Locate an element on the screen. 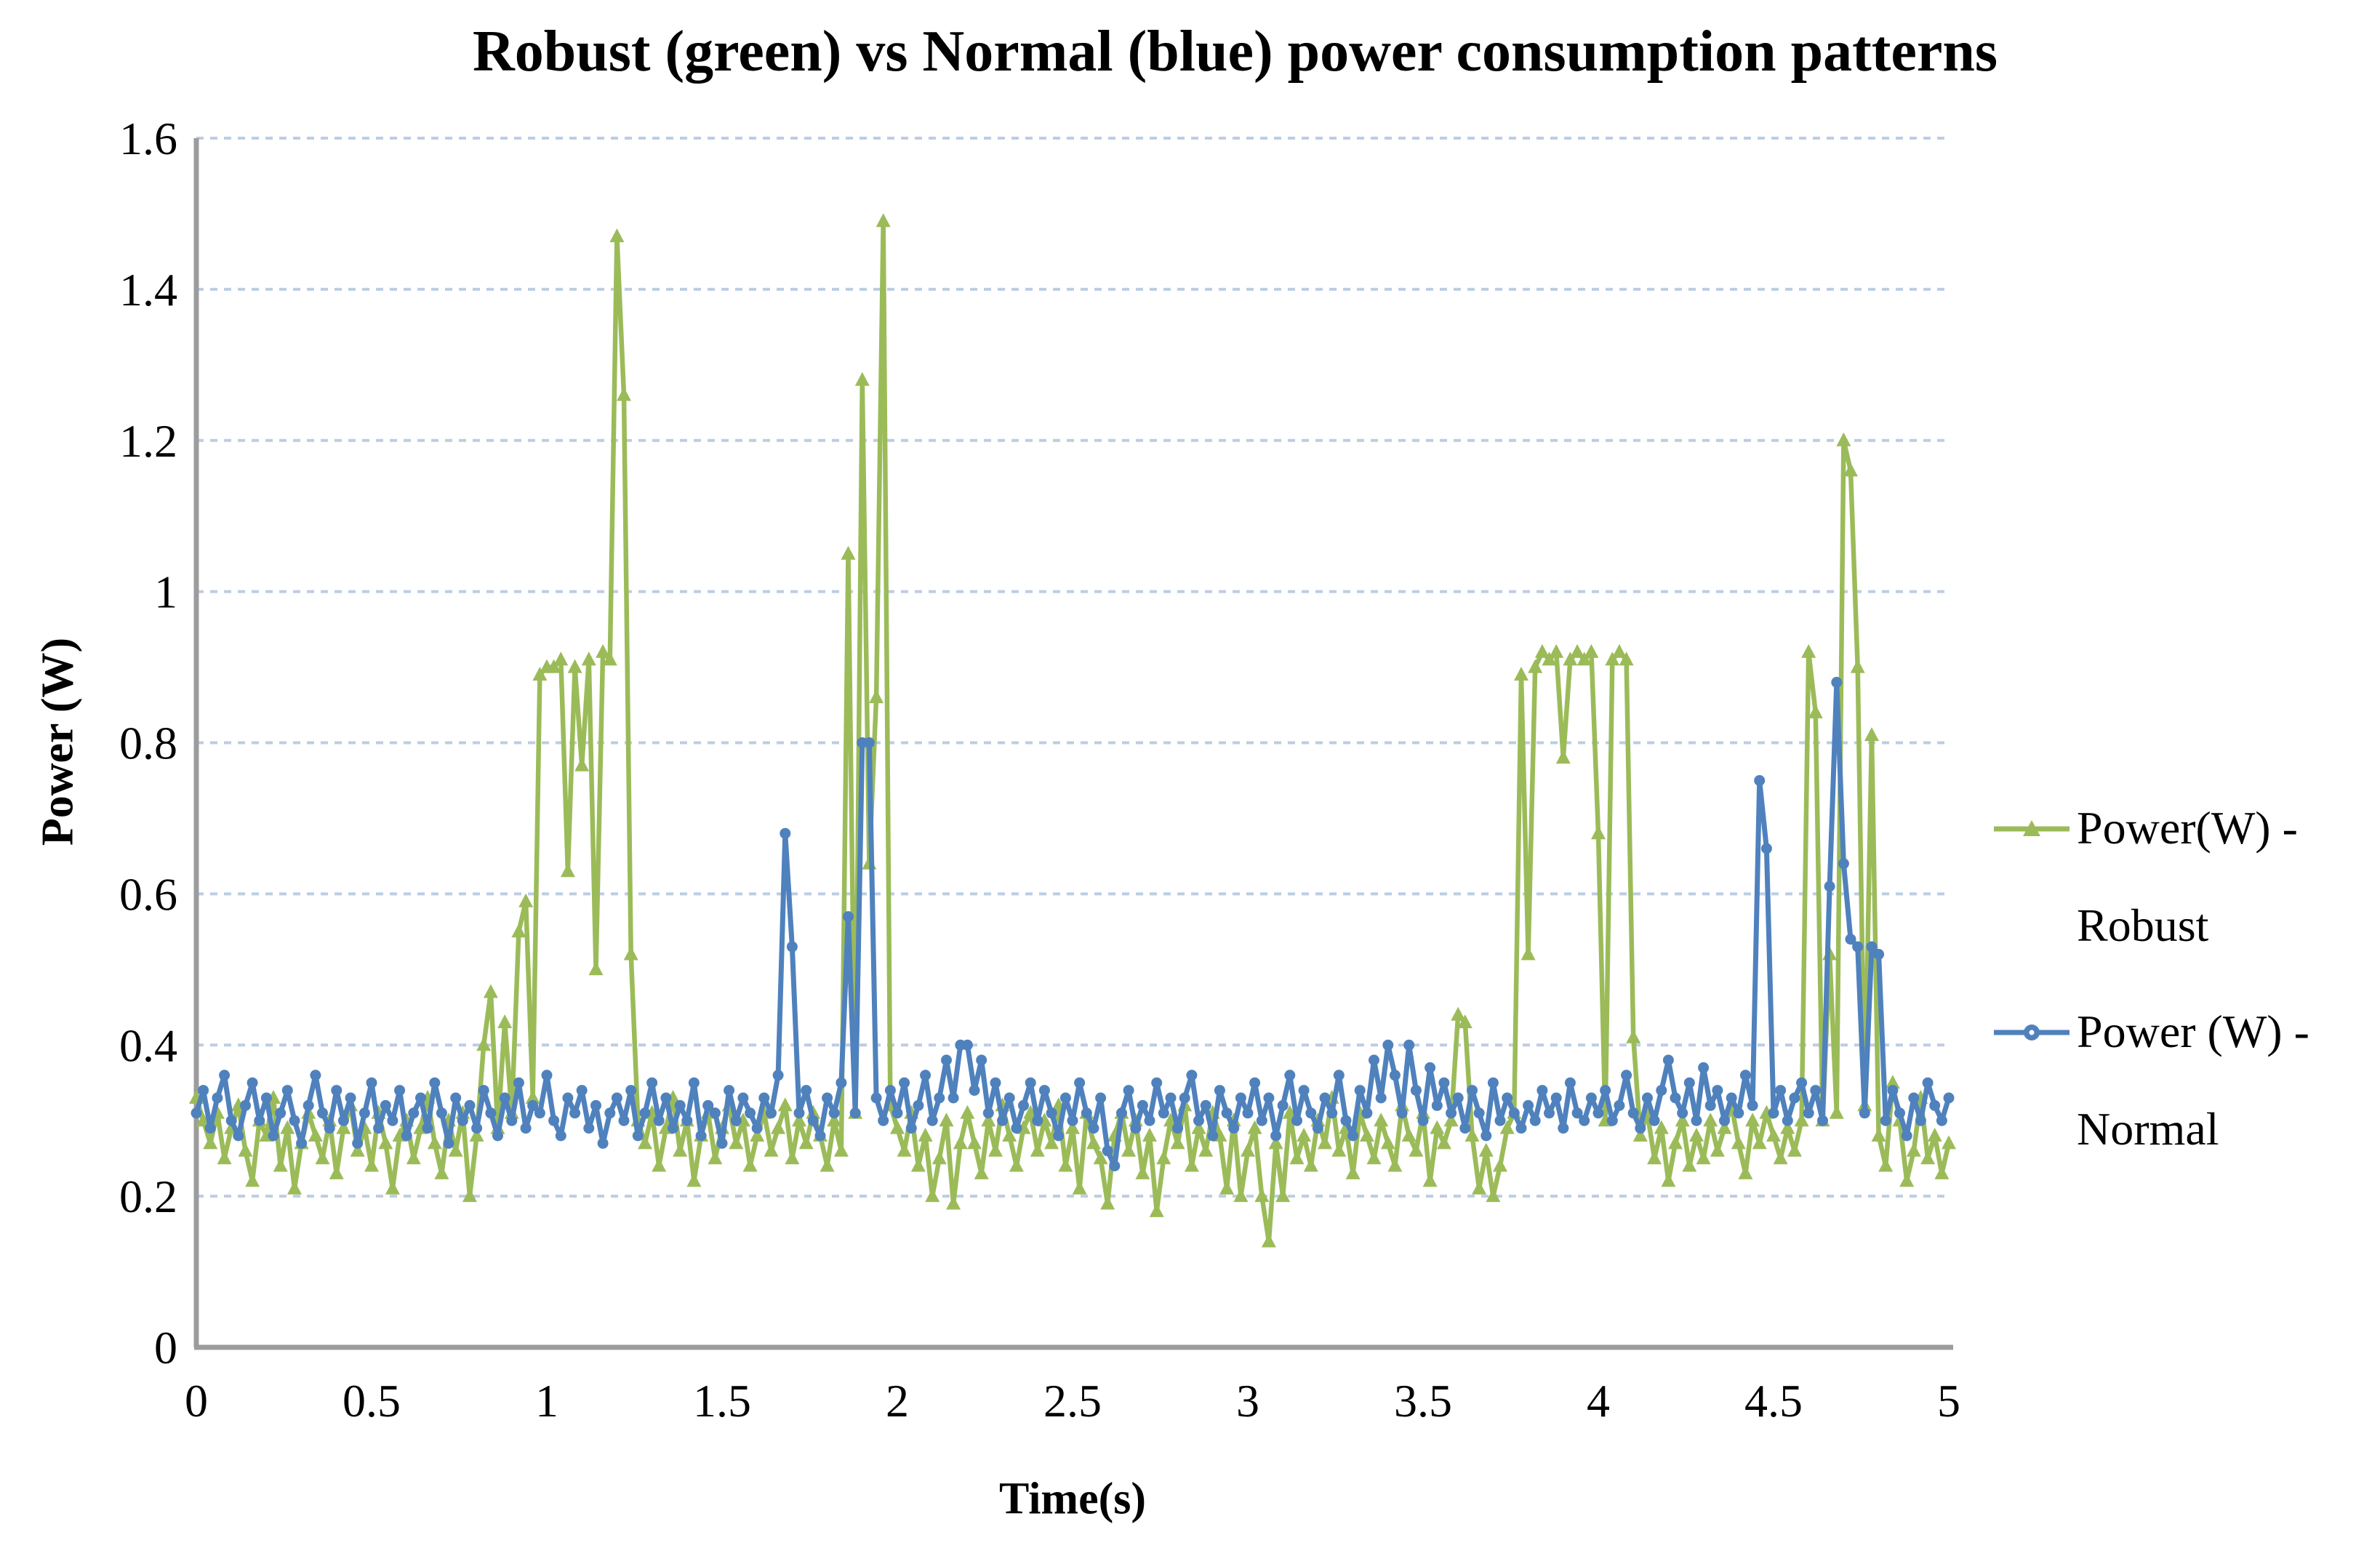 This screenshot has width=2380, height=1564. x-axis-title: Time(s) is located at coordinates (1072, 1499).